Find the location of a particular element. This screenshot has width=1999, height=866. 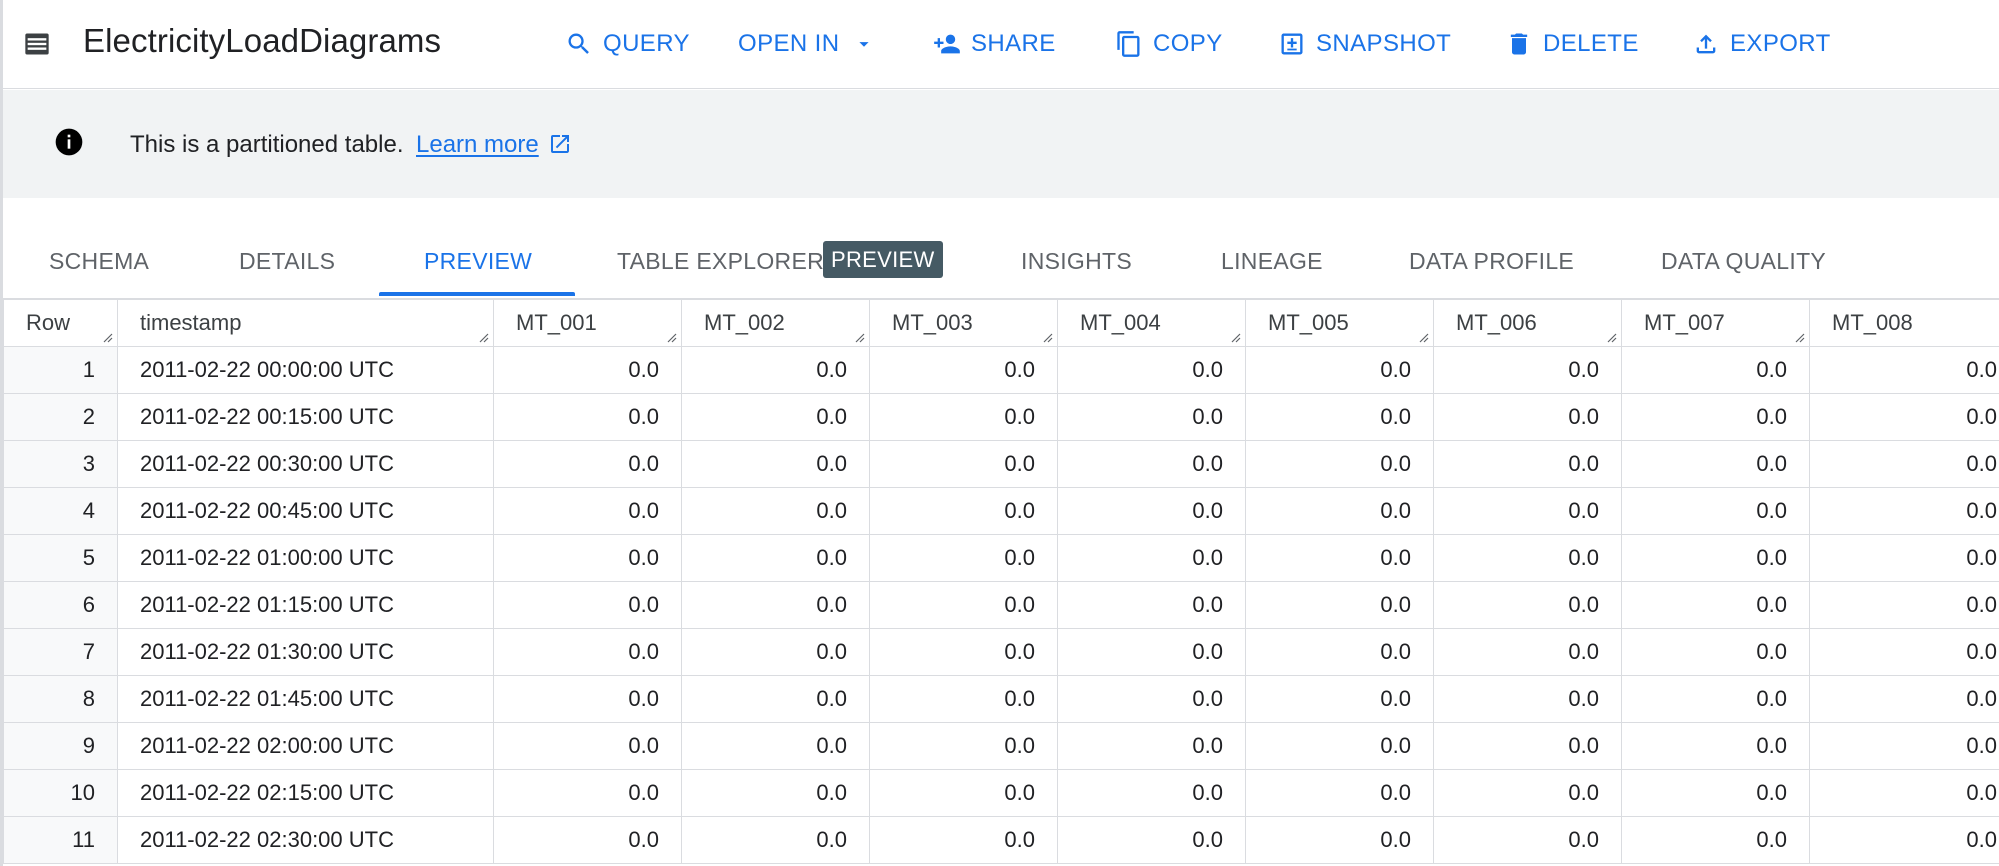

row-number-cell: 11 is located at coordinates (60, 840).